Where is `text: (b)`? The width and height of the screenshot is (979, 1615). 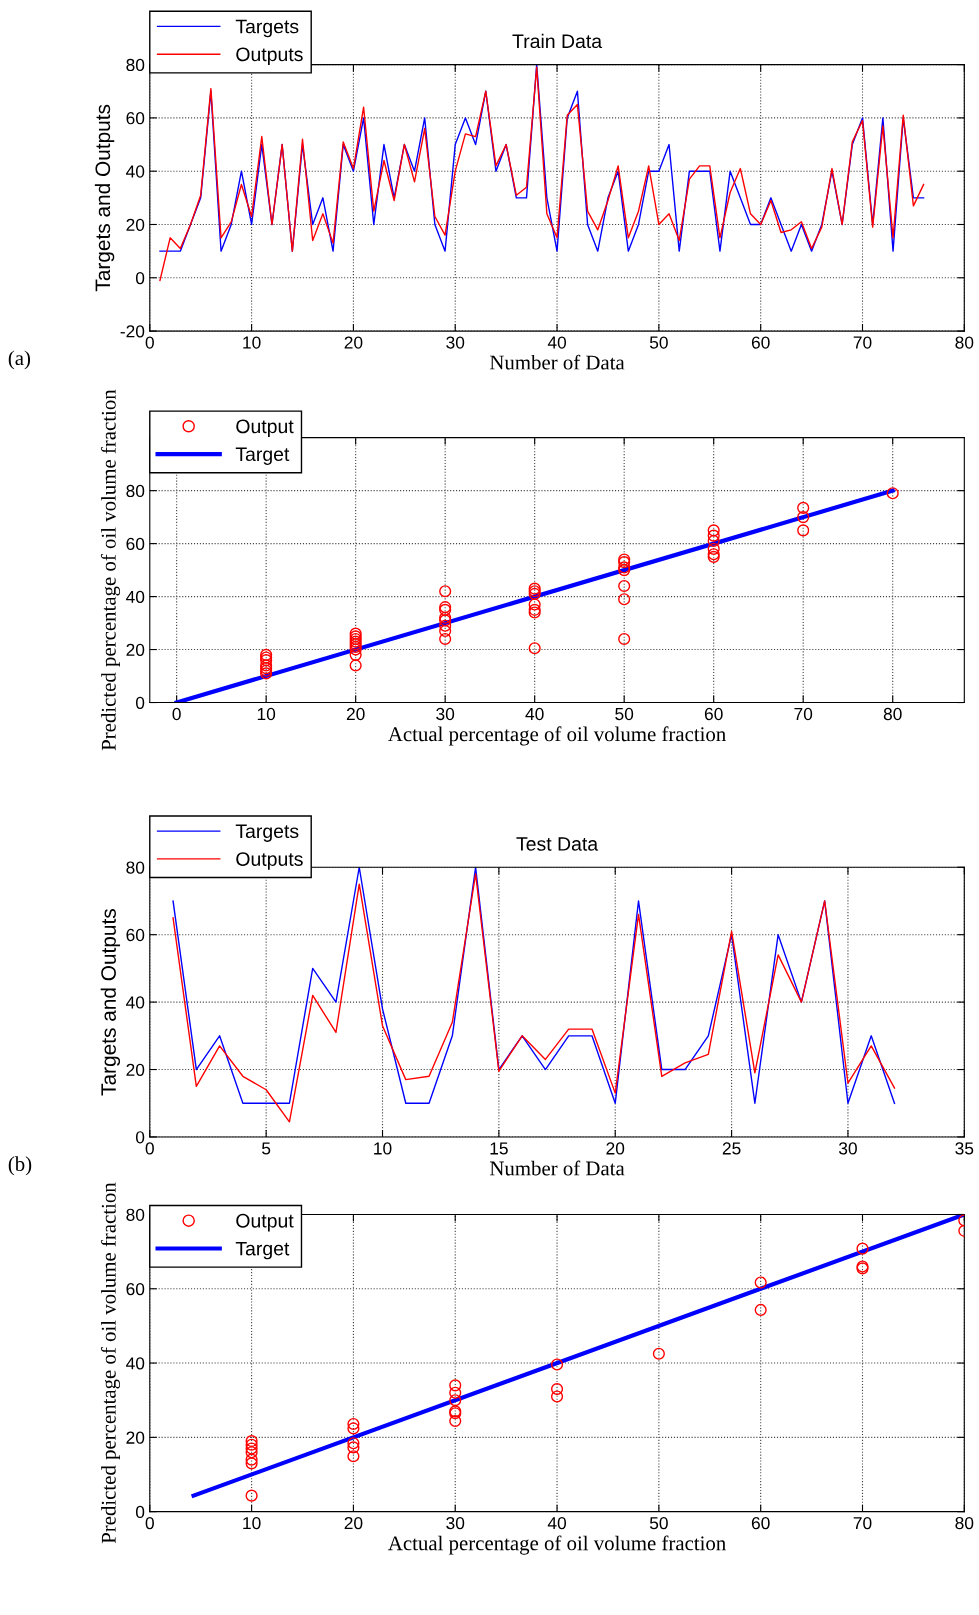 text: (b) is located at coordinates (20, 1166).